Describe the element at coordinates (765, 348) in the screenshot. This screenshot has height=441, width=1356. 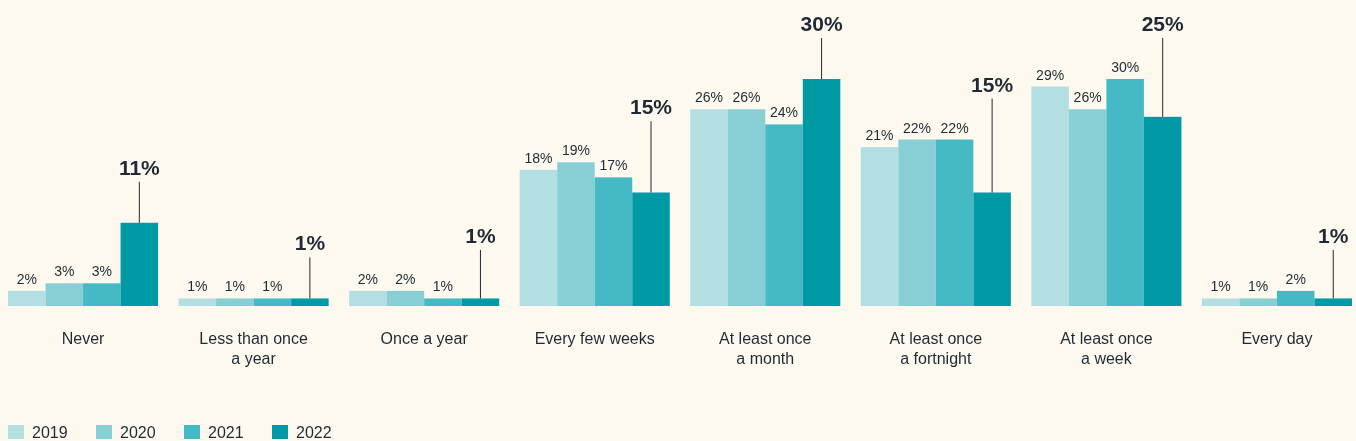
I see `x-tick-label: At least once a month` at that location.